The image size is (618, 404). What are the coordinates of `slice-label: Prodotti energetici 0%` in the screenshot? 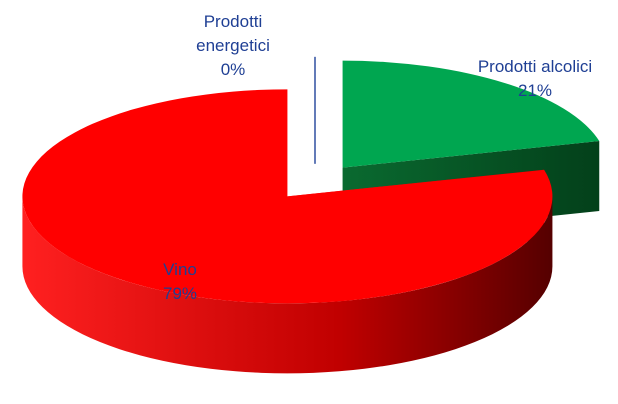 It's located at (233, 46).